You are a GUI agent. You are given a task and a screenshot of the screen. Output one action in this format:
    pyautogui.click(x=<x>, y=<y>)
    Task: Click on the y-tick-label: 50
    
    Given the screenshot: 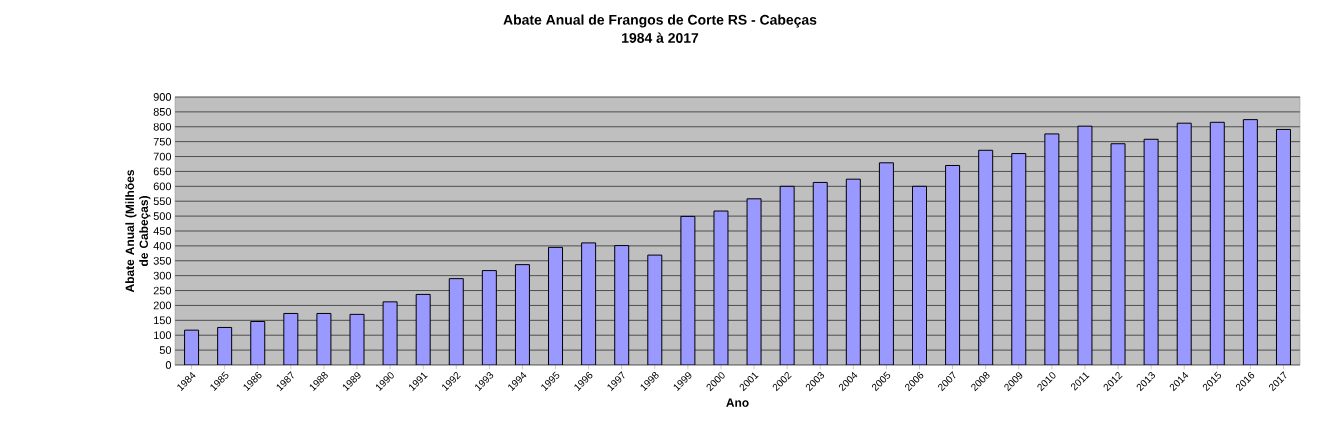 What is the action you would take?
    pyautogui.click(x=165, y=350)
    